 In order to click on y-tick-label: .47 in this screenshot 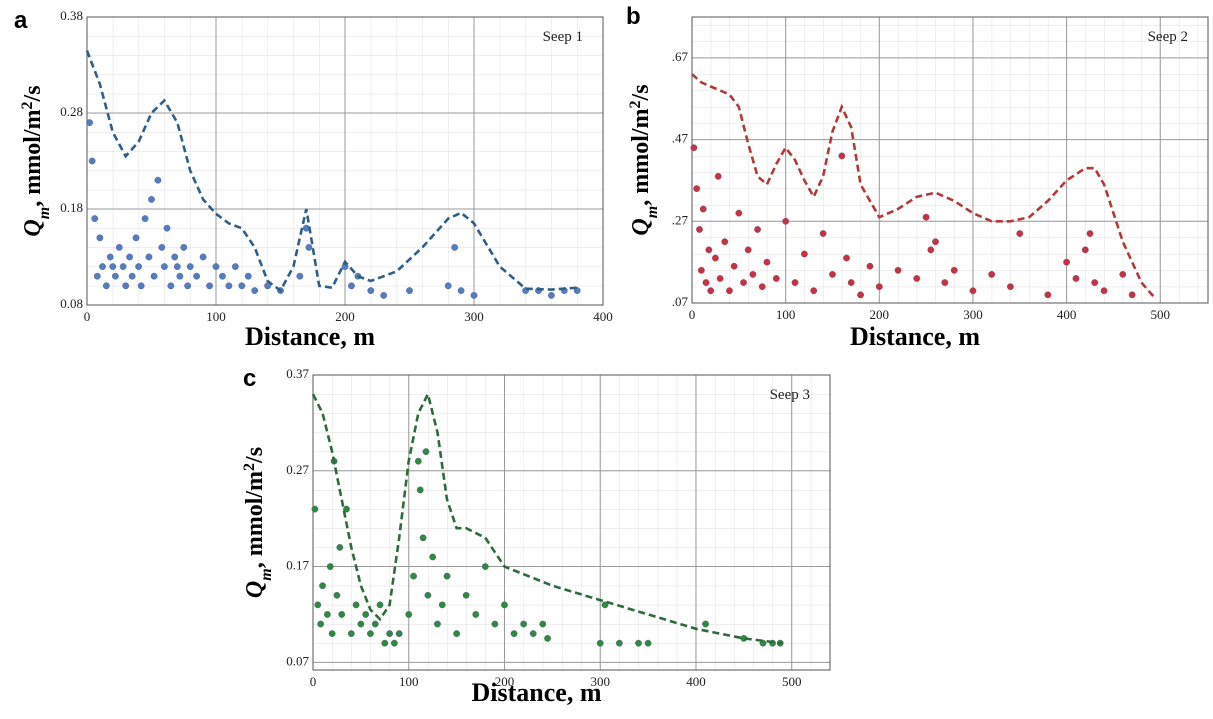, I will do `click(680, 138)`.